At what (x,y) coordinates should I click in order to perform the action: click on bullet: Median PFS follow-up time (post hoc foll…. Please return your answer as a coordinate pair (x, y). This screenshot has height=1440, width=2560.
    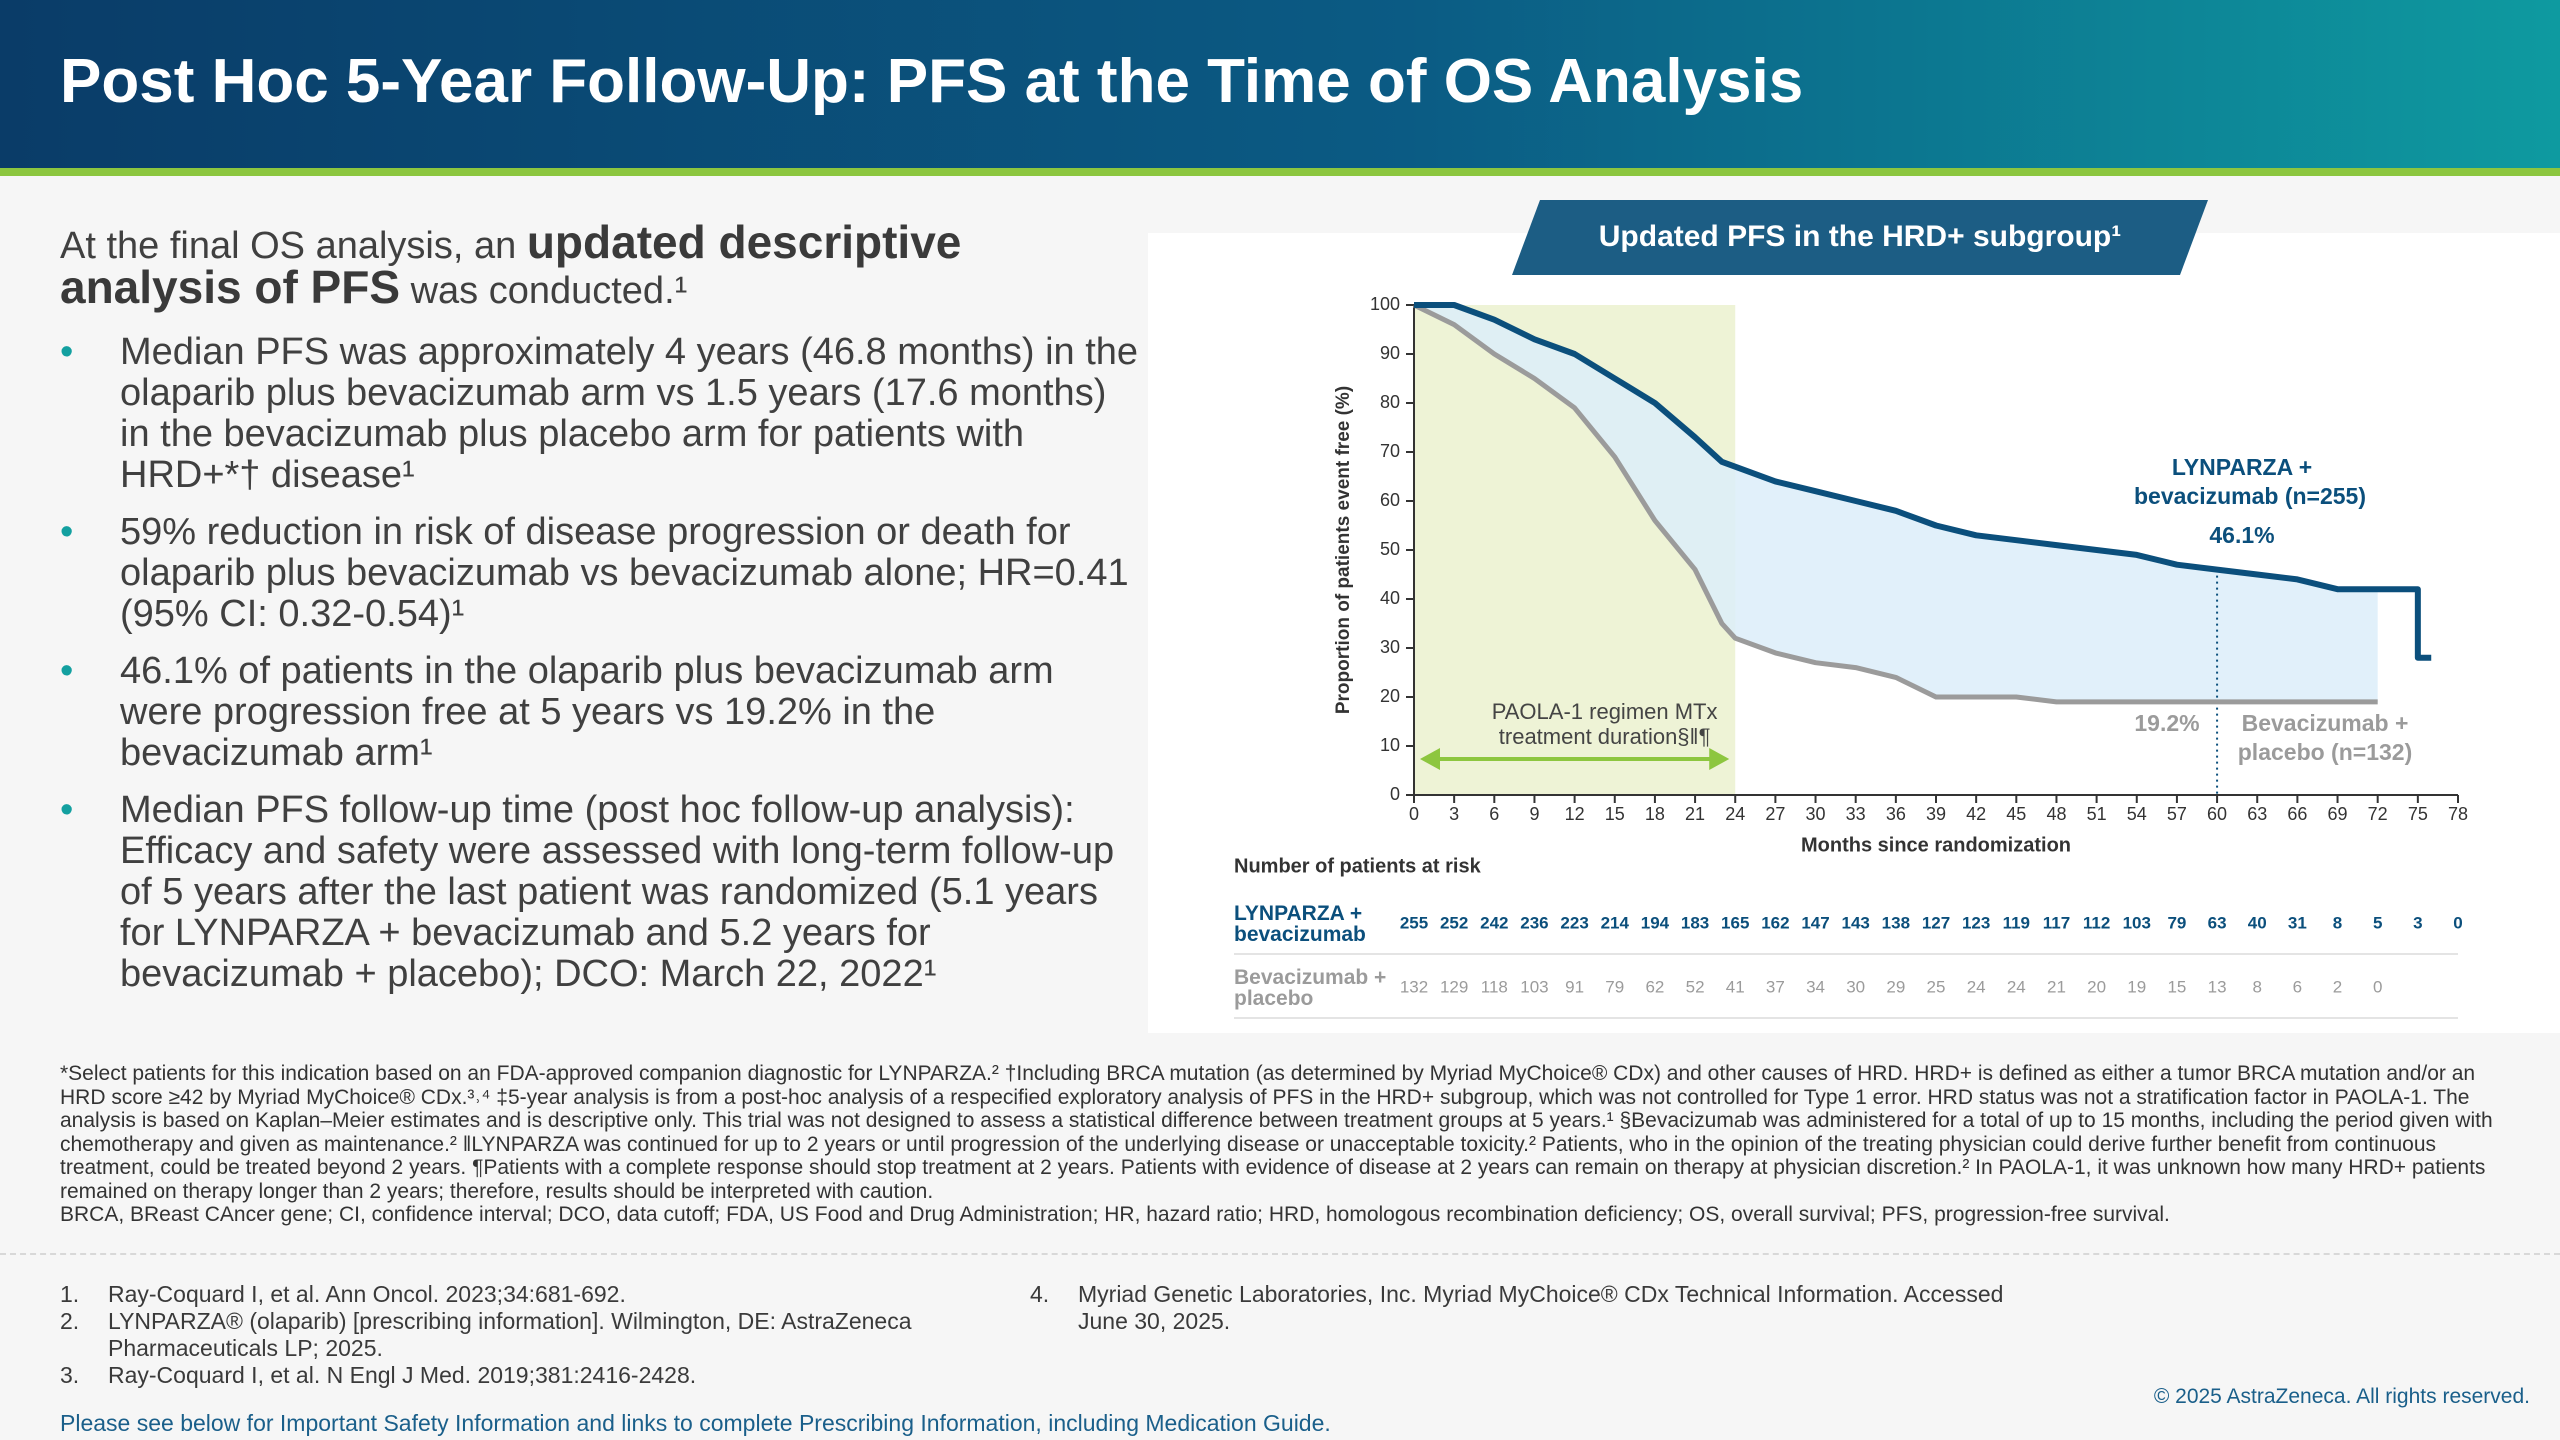
    Looking at the image, I should click on (602, 892).